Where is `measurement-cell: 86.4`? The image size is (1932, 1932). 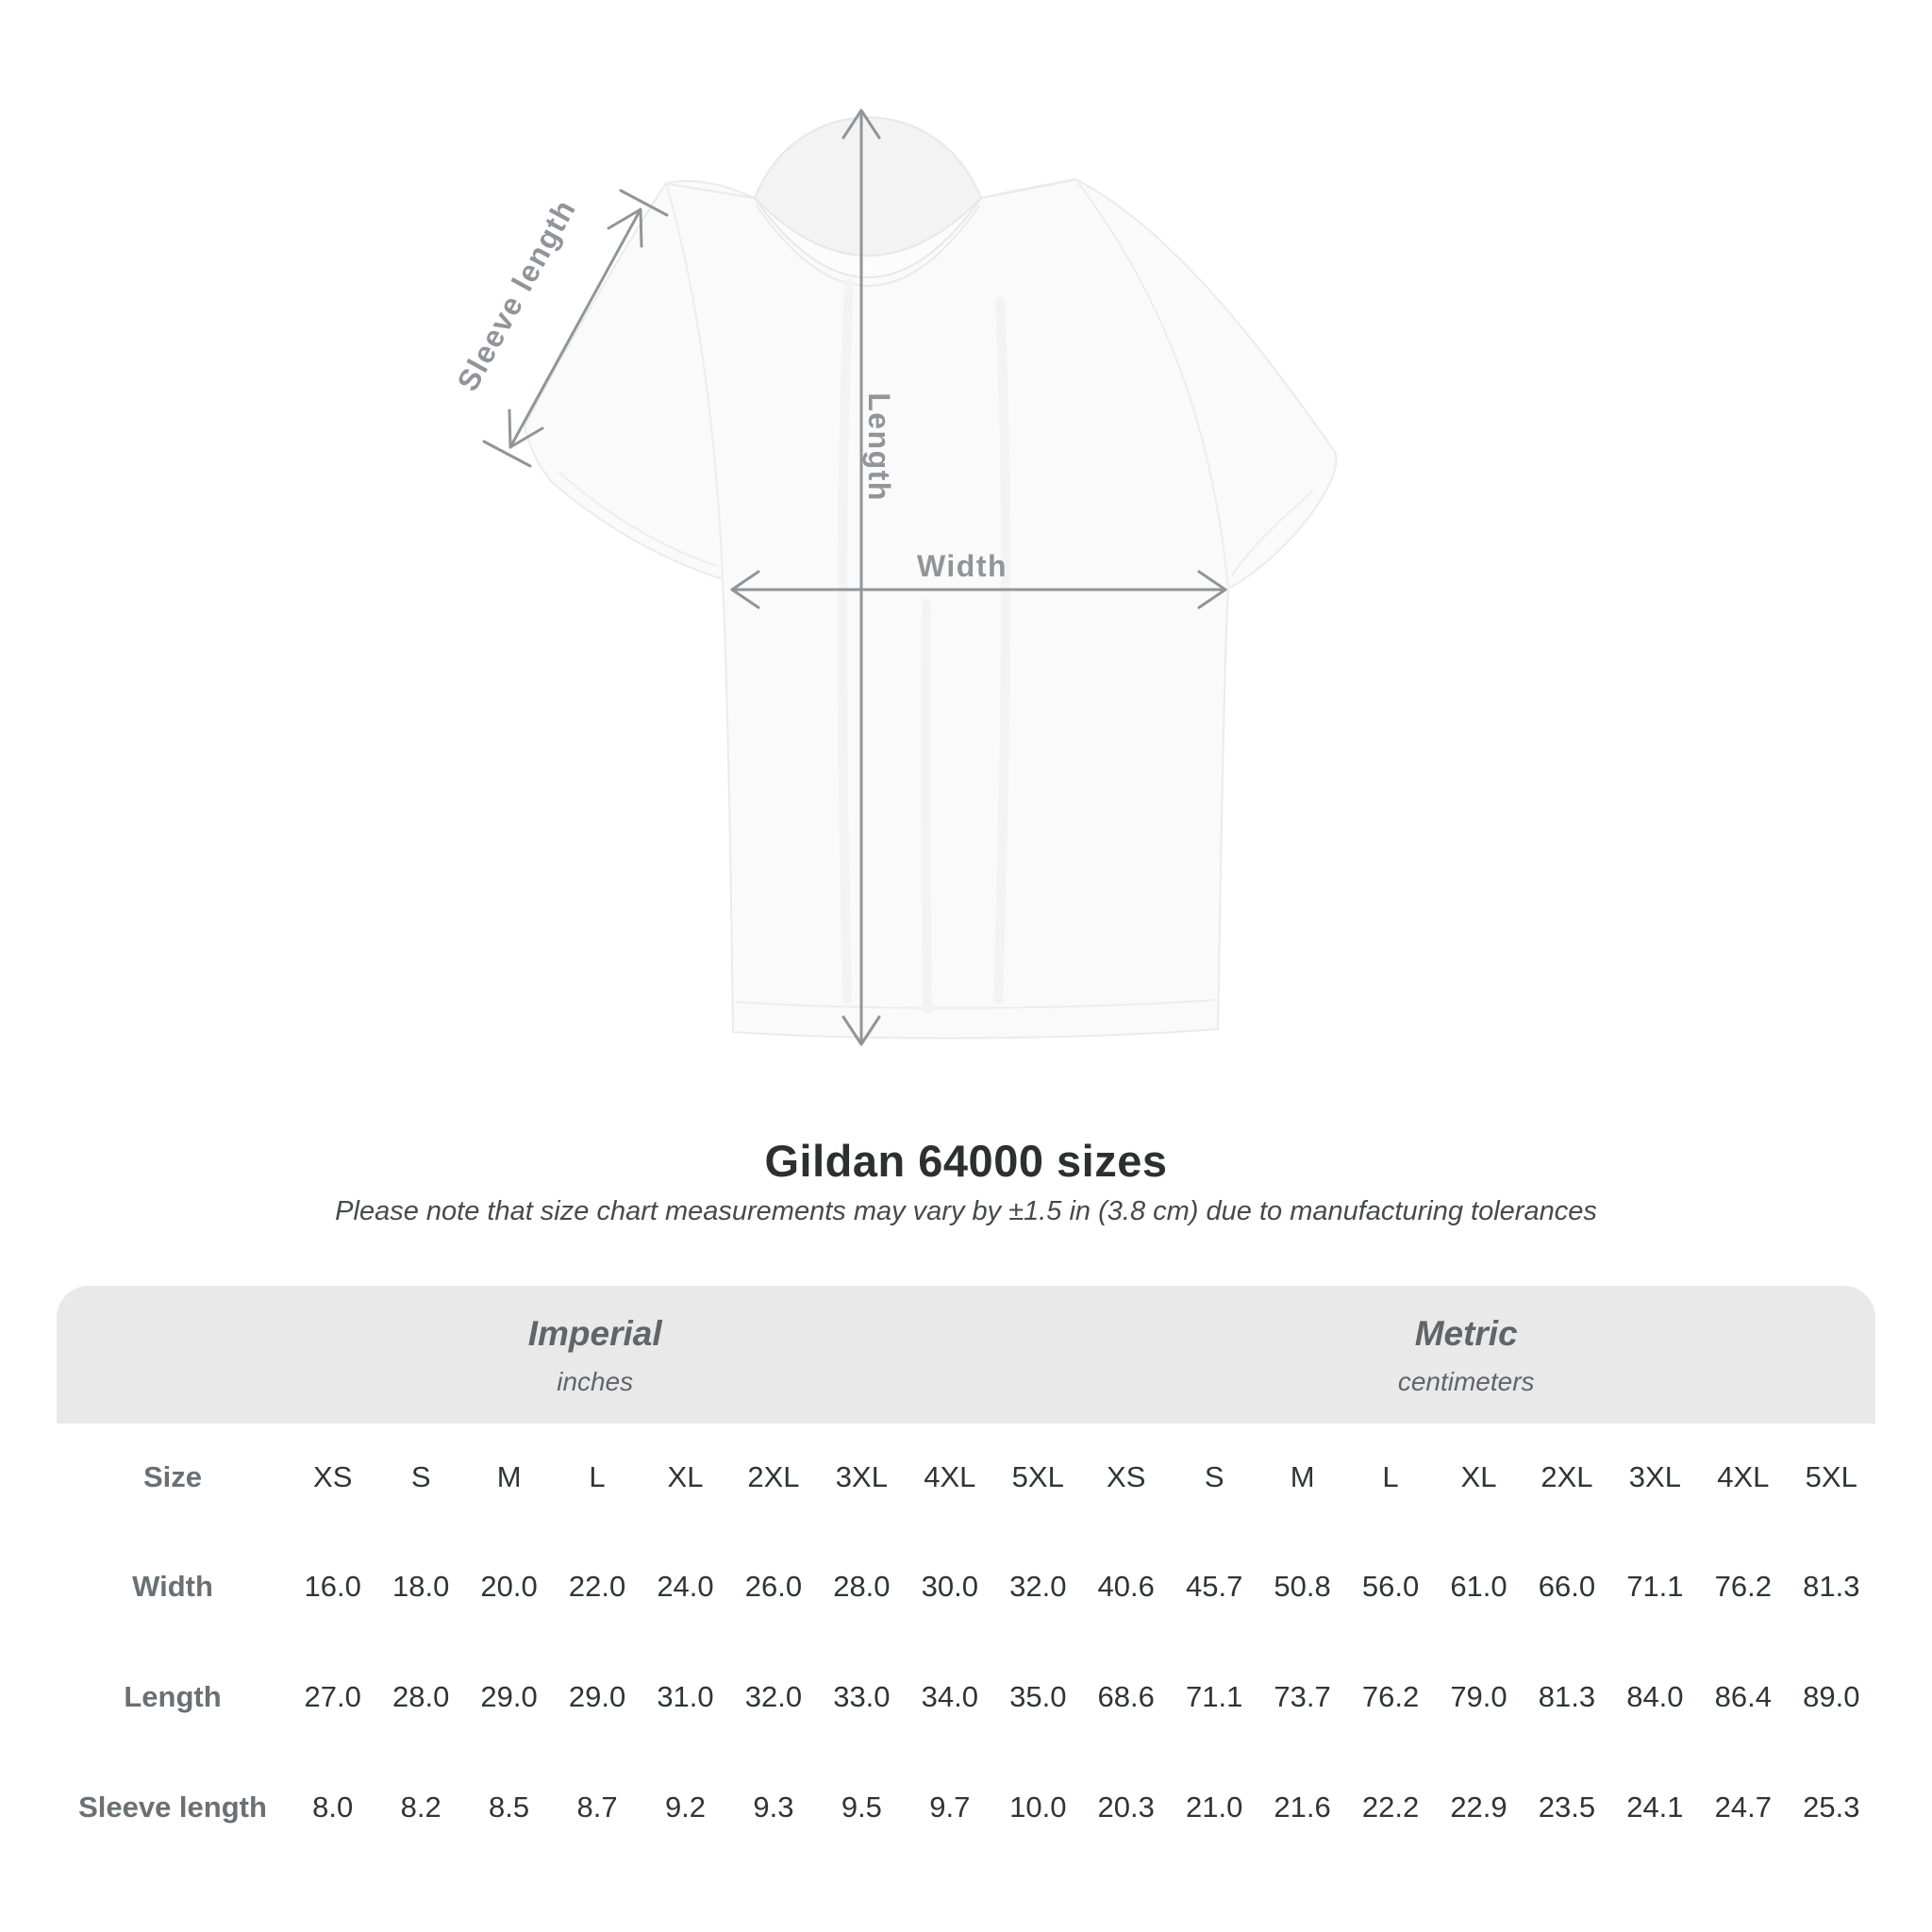
measurement-cell: 86.4 is located at coordinates (1743, 1696).